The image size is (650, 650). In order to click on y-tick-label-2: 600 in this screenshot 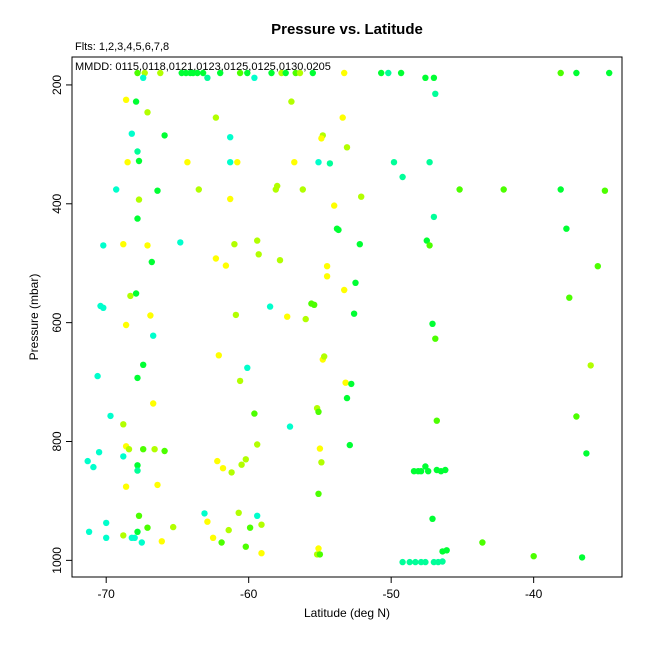, I will do `click(57, 322)`.